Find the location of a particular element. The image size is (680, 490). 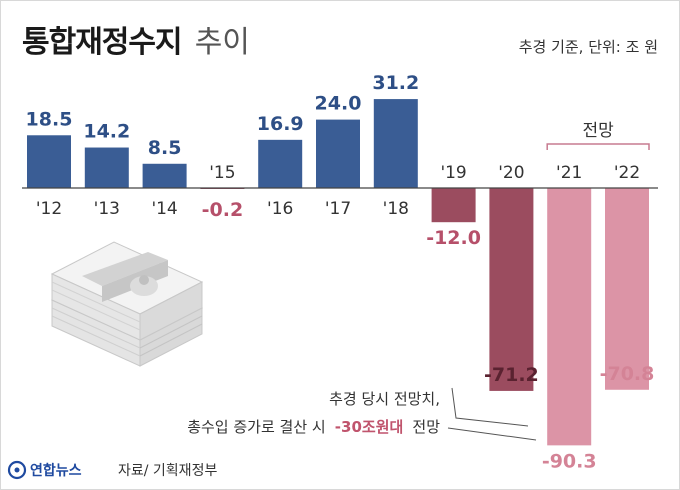

logo: 연합뉴스 is located at coordinates (44, 470).